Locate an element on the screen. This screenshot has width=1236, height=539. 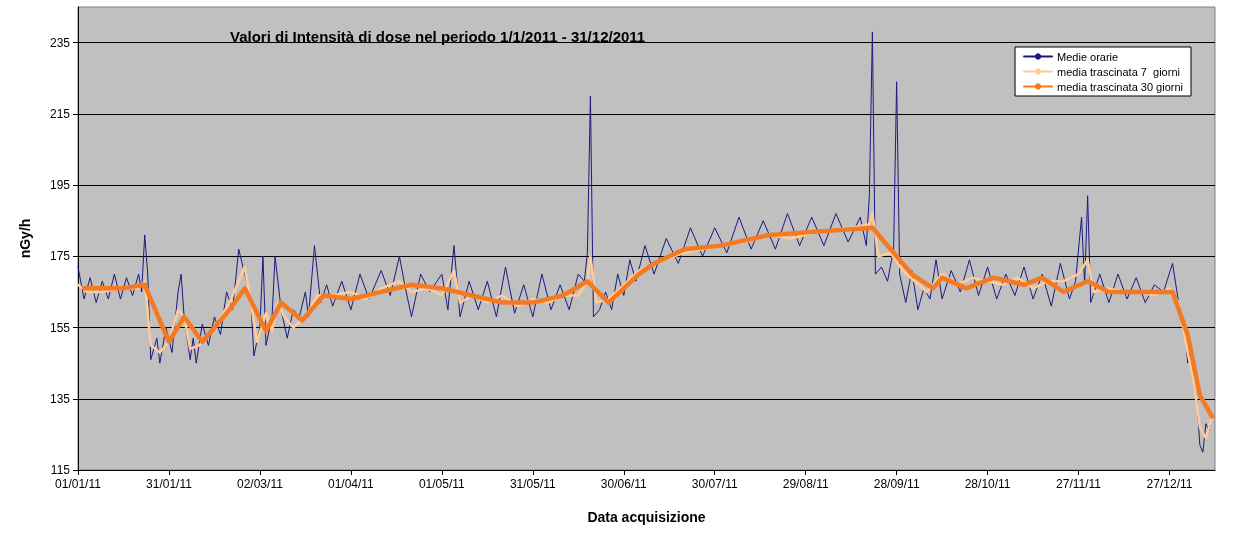
x-tick-label: 29/08/11 is located at coordinates (805, 484).